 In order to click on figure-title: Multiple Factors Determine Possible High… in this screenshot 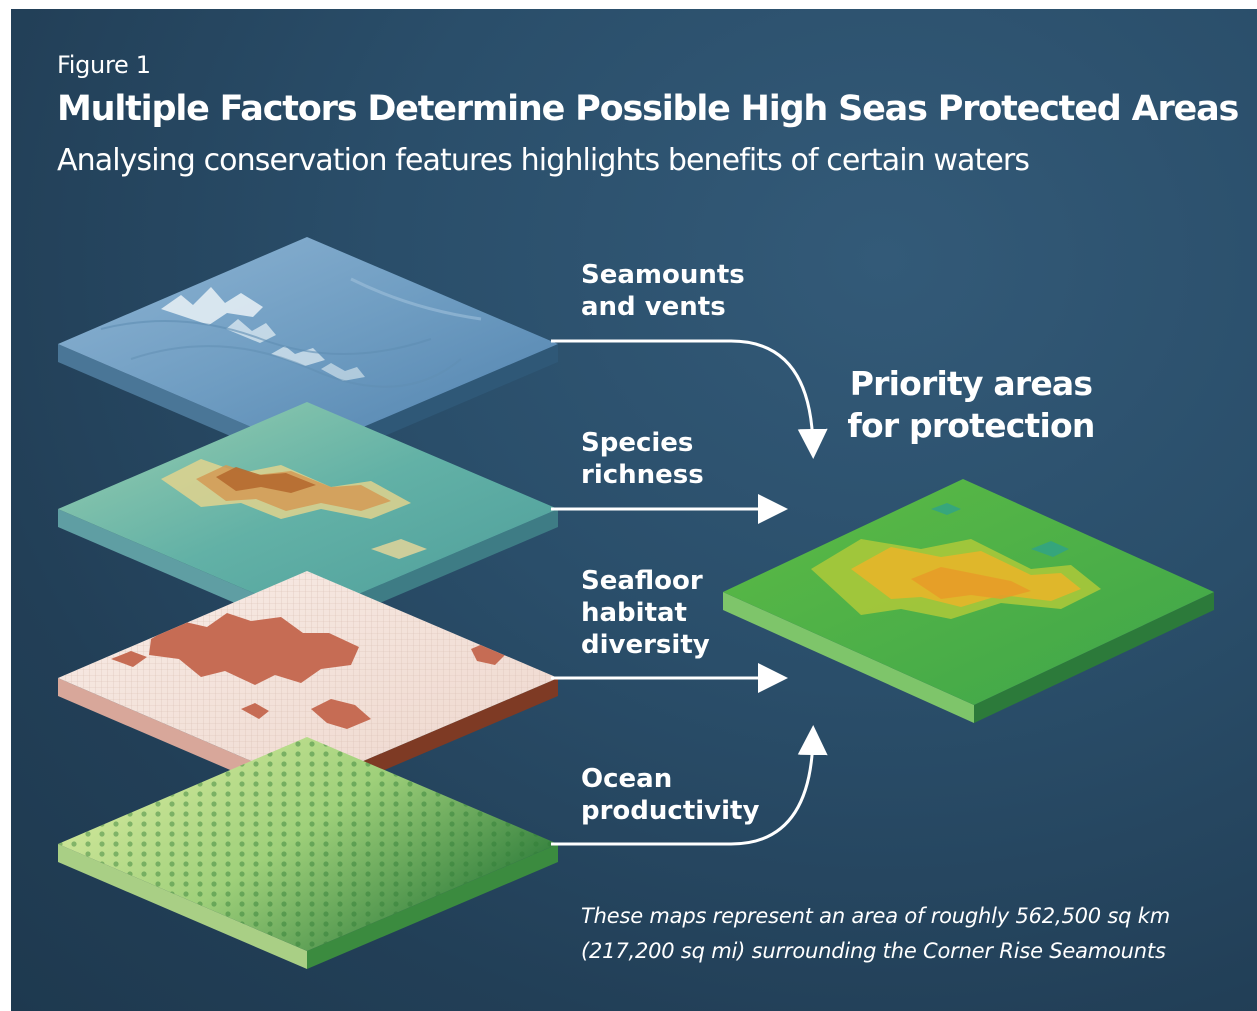, I will do `click(648, 109)`.